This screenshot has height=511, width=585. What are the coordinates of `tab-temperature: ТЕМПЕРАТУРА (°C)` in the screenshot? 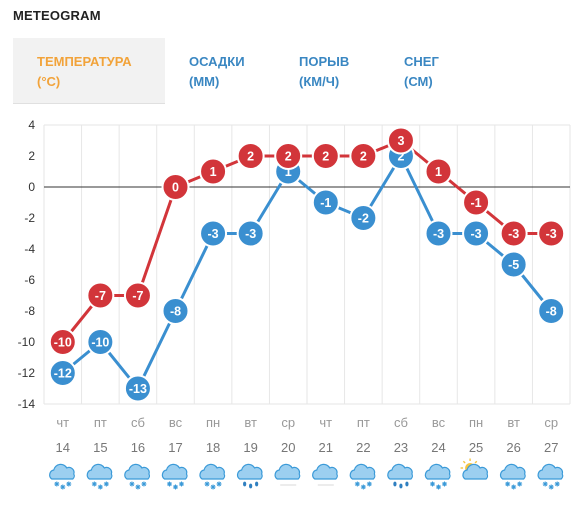 It's located at (89, 71).